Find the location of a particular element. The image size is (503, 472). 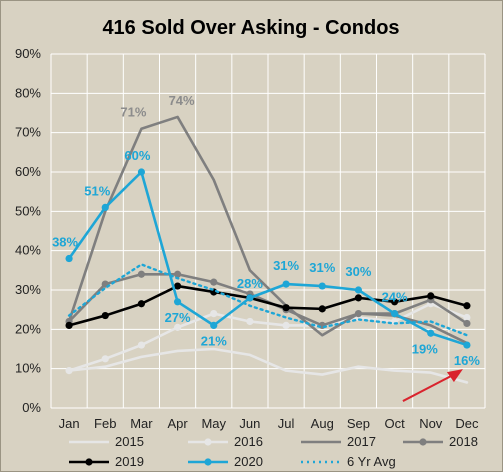

legend: 2015 2016 2017 2018 2019 2020 6 Yr Avg is located at coordinates (273, 451).